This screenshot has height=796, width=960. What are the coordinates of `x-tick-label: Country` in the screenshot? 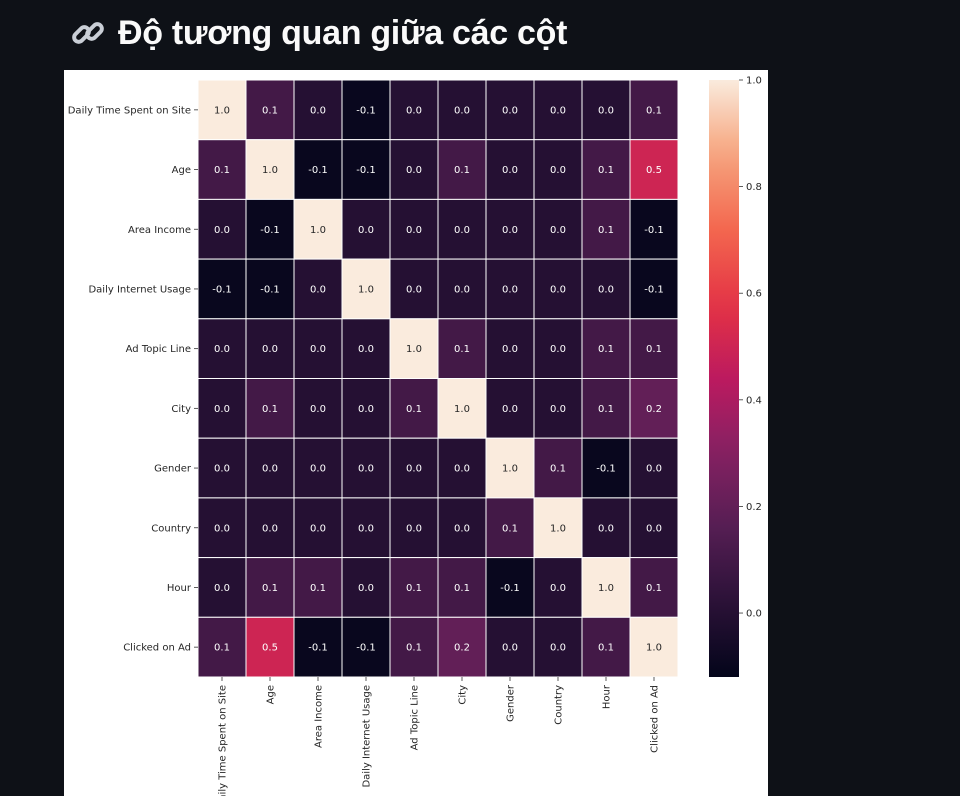 It's located at (559, 705).